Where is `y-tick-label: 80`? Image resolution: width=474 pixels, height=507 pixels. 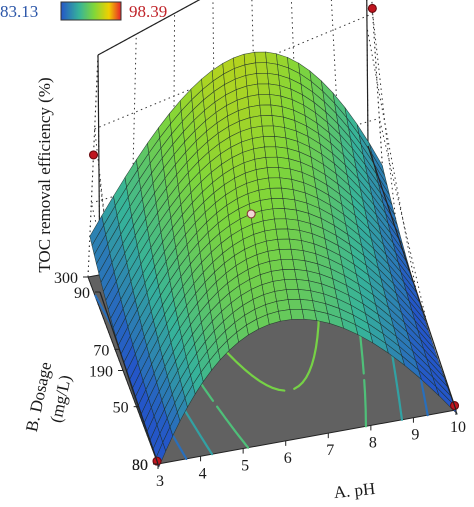 y-tick-label: 80 is located at coordinates (140, 465).